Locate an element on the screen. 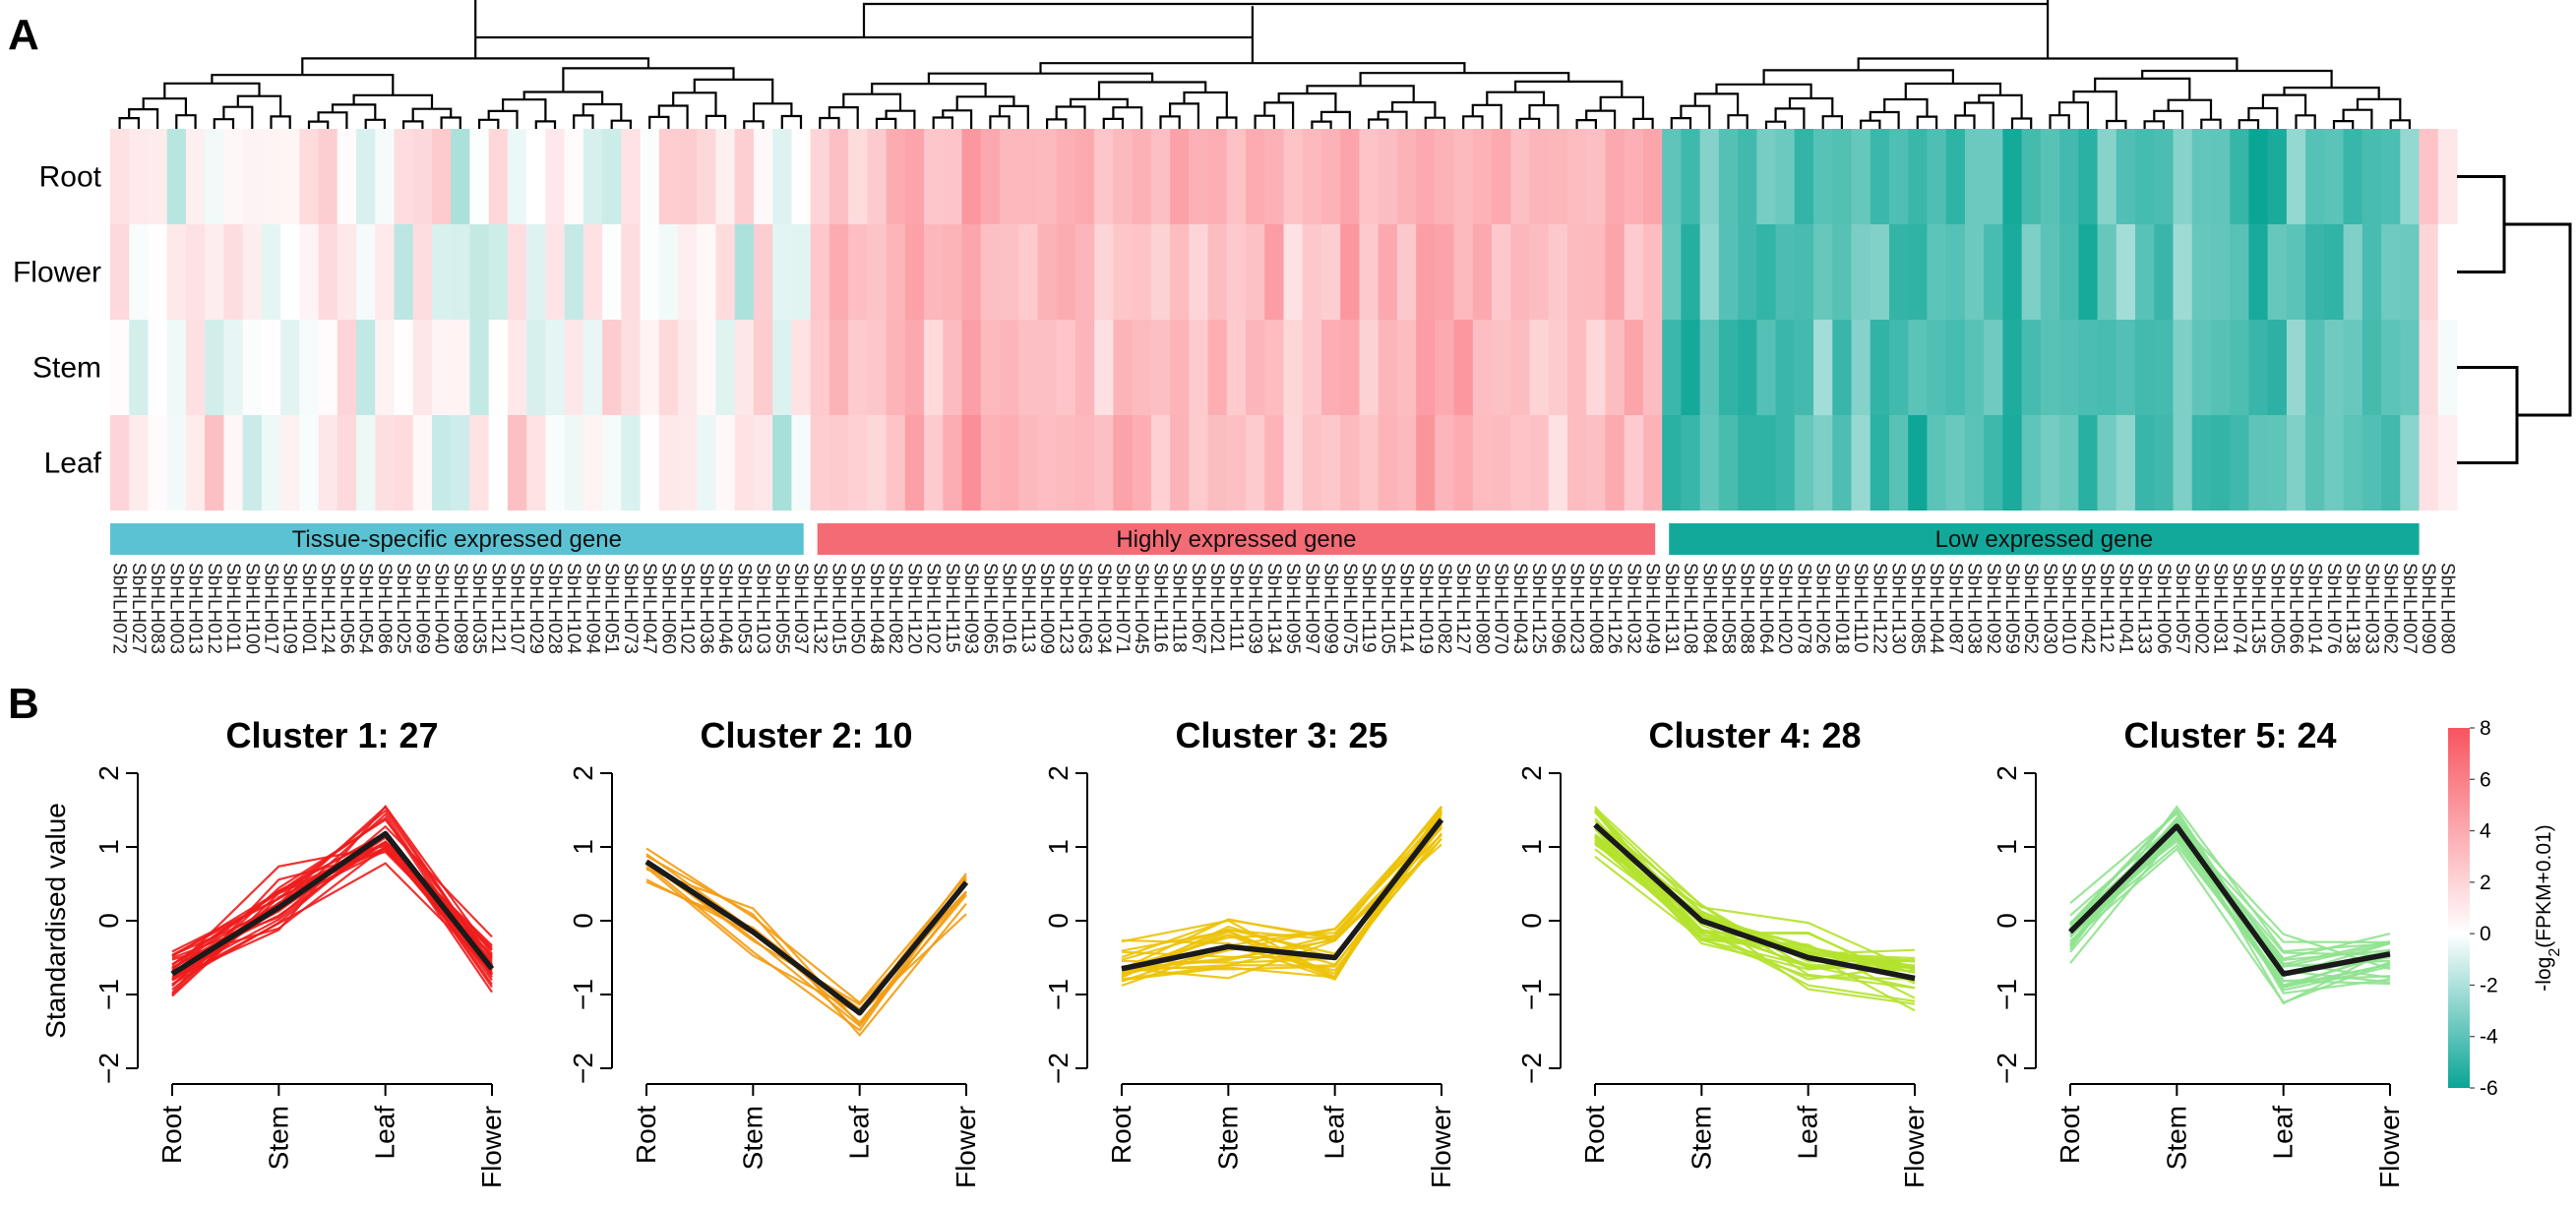 Image resolution: width=2576 pixels, height=1206 pixels. gene-label: SbHLH020 is located at coordinates (1784, 608).